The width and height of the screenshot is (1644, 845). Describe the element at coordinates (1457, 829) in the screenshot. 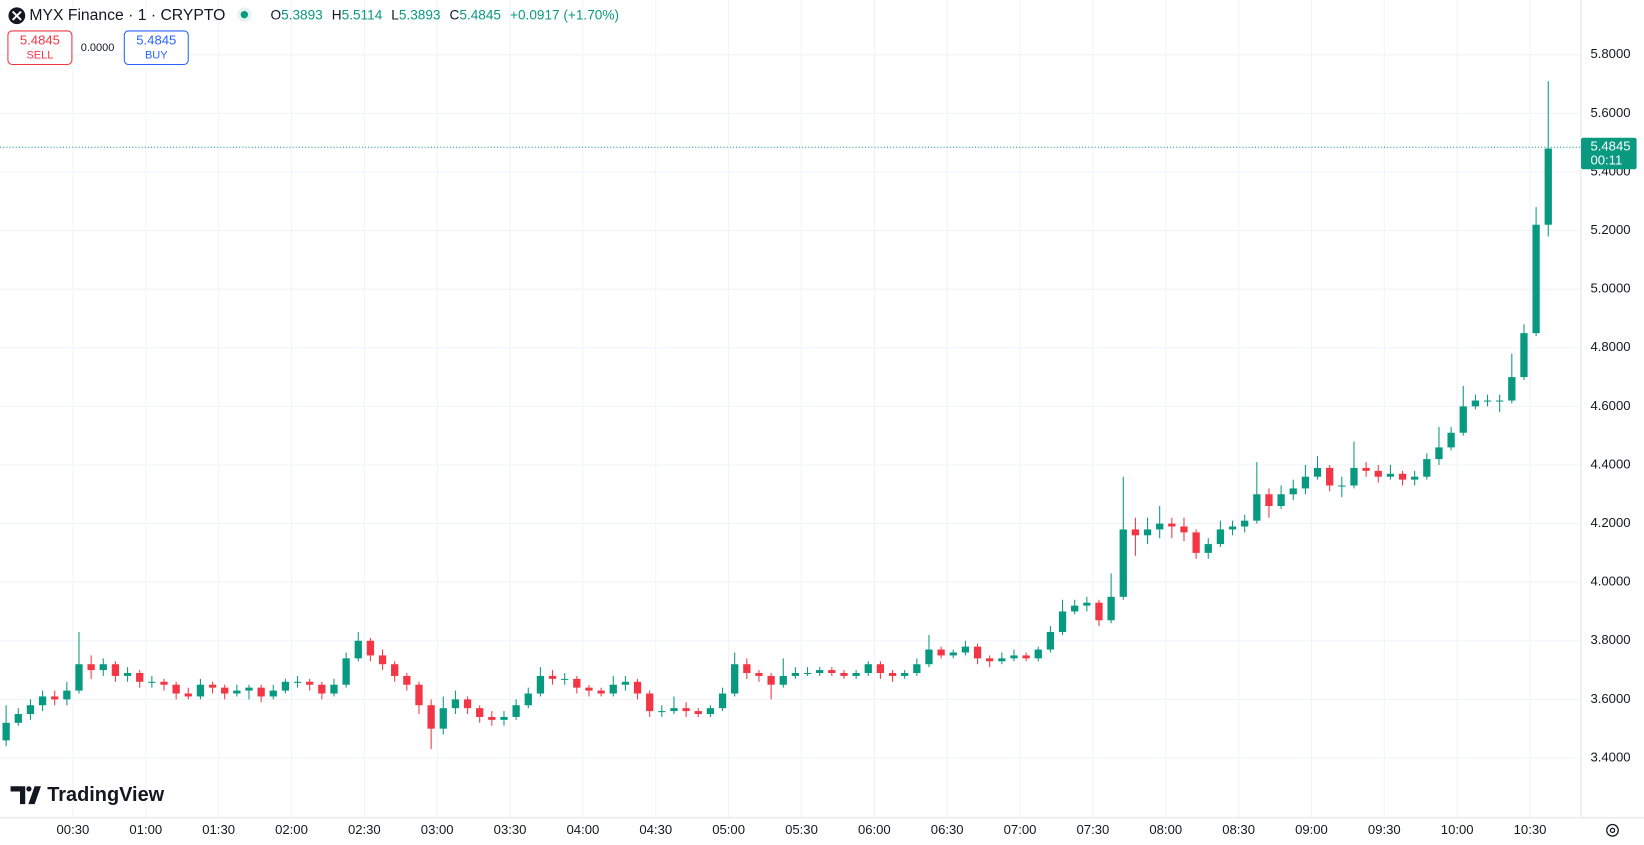

I see `x-tick-label: 10:00` at that location.